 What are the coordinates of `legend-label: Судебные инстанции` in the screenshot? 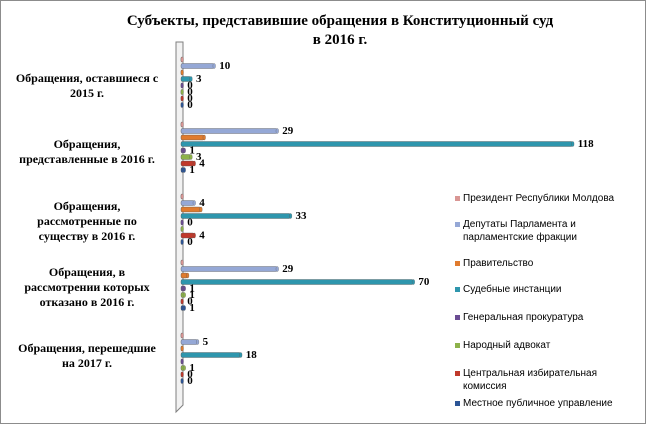 It's located at (512, 289).